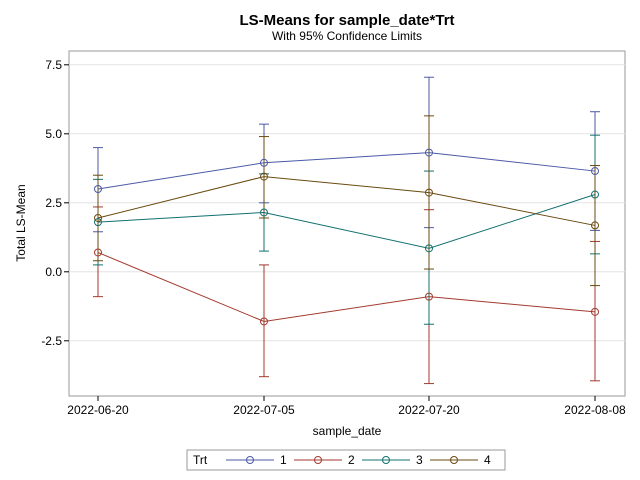 The height and width of the screenshot is (480, 640). I want to click on legend-item-label: 2, so click(351, 460).